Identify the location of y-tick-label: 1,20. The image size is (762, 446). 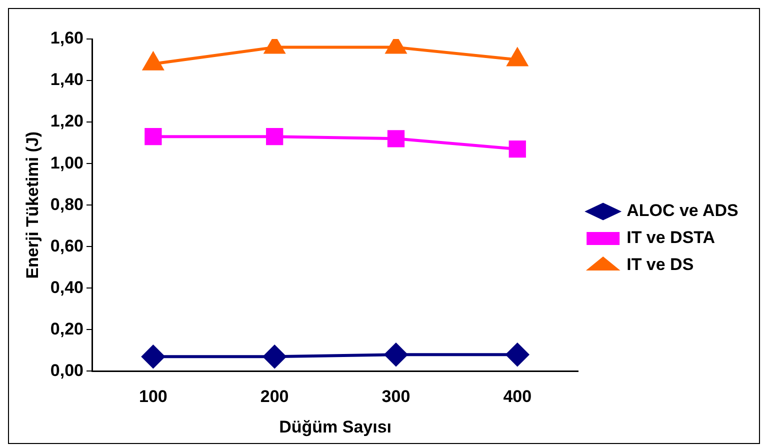
(67, 121).